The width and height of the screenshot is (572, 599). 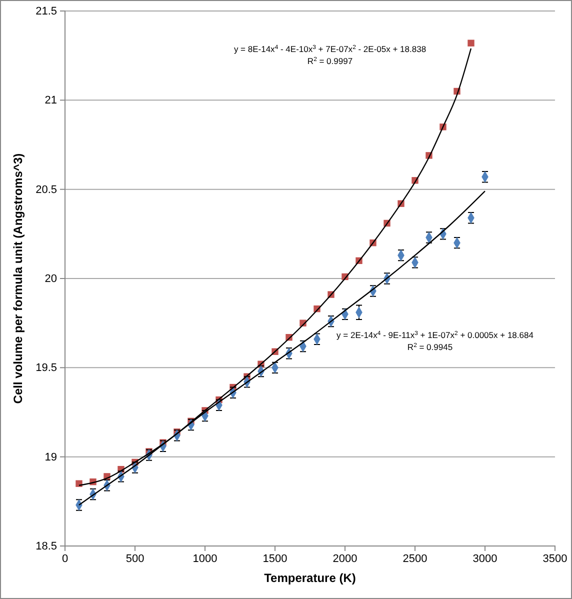 What do you see at coordinates (65, 558) in the screenshot?
I see `x-tick-label: 0` at bounding box center [65, 558].